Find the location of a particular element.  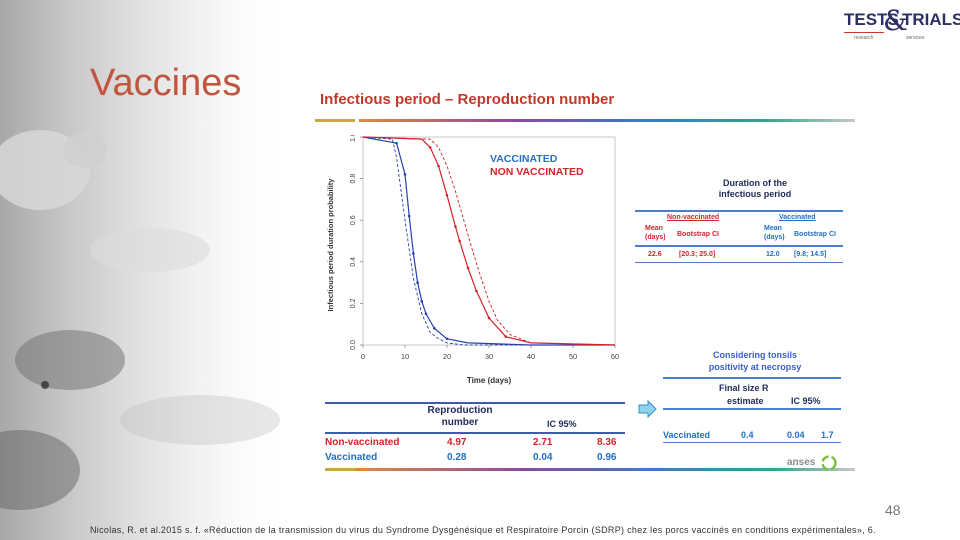

y-tick-label: 0.0 is located at coordinates (353, 345).